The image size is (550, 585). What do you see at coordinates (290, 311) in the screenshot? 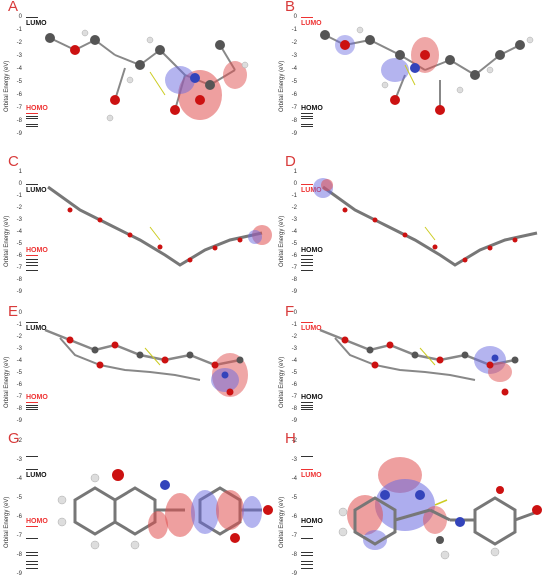
I see `panel-letter-f: F` at bounding box center [290, 311].